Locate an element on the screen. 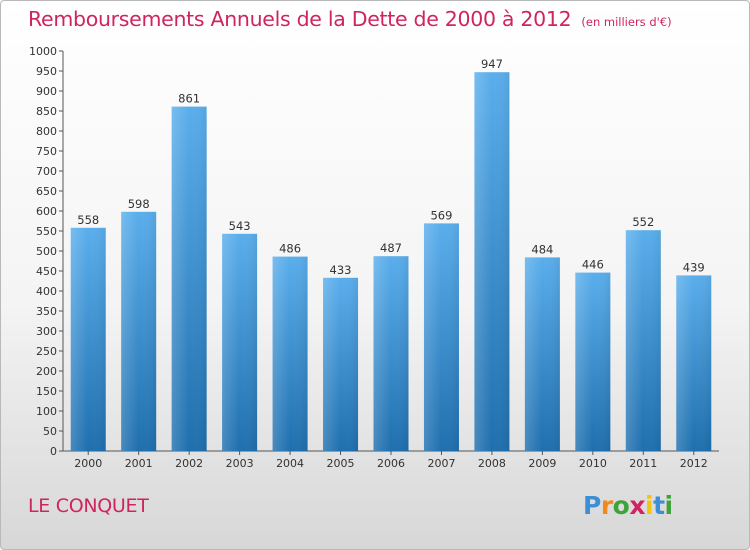 This screenshot has width=750, height=550. y-tick-label: 800 is located at coordinates (46, 131).